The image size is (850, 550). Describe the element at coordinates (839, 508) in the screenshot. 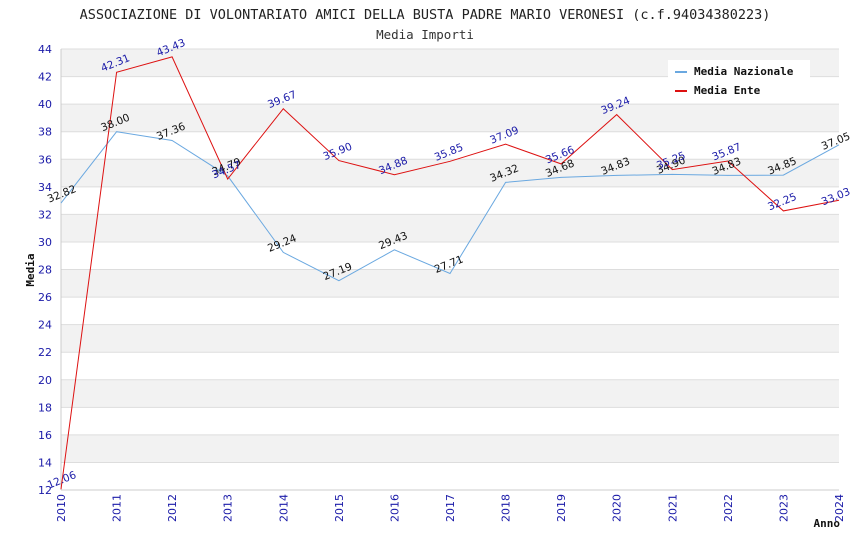

I see `x-tick-label: 2024` at that location.